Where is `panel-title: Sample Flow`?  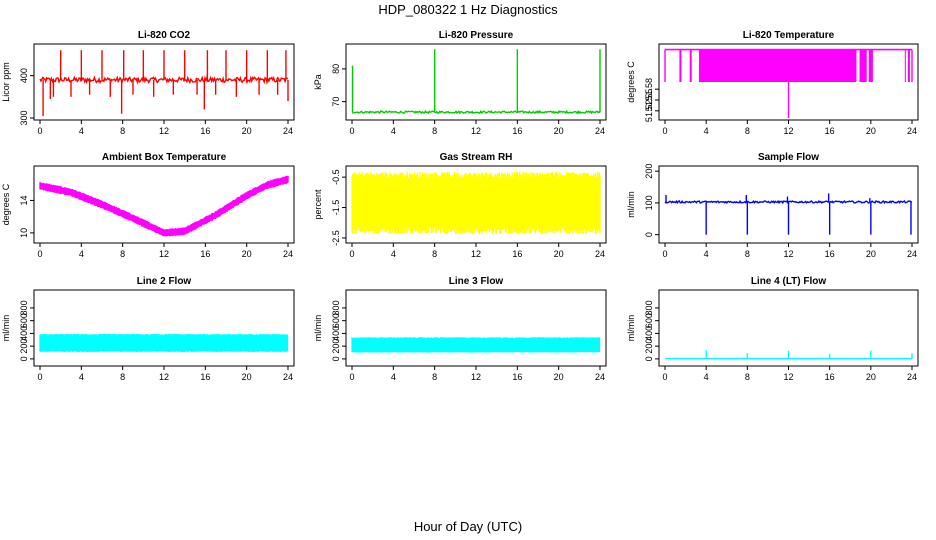
panel-title: Sample Flow is located at coordinates (788, 157).